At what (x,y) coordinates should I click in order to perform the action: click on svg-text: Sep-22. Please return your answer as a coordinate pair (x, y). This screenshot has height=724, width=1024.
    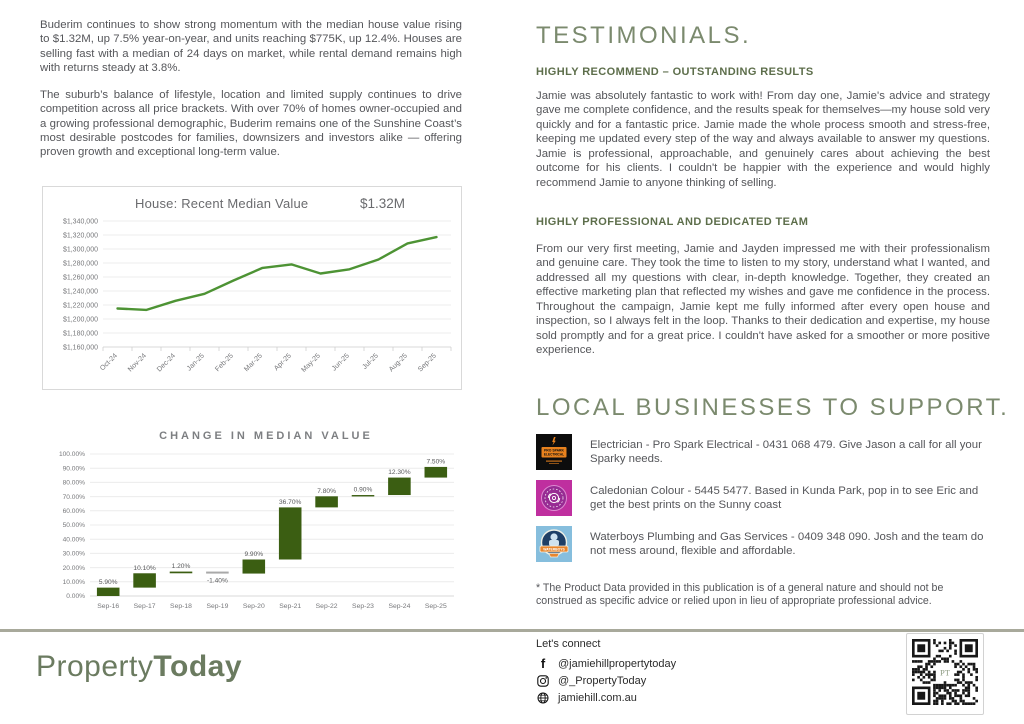
    Looking at the image, I should click on (327, 606).